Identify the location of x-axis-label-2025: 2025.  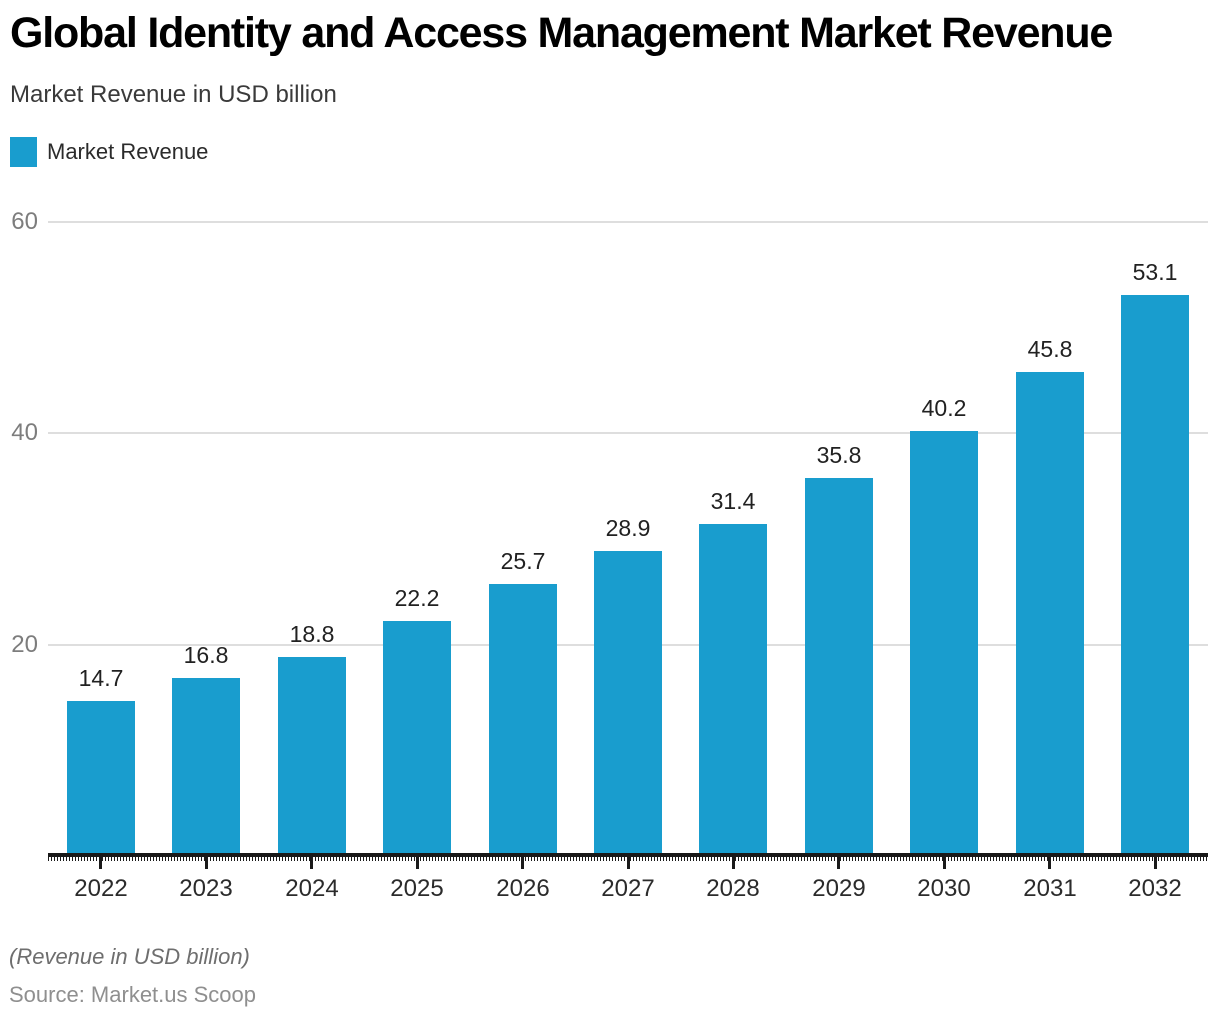
(417, 888).